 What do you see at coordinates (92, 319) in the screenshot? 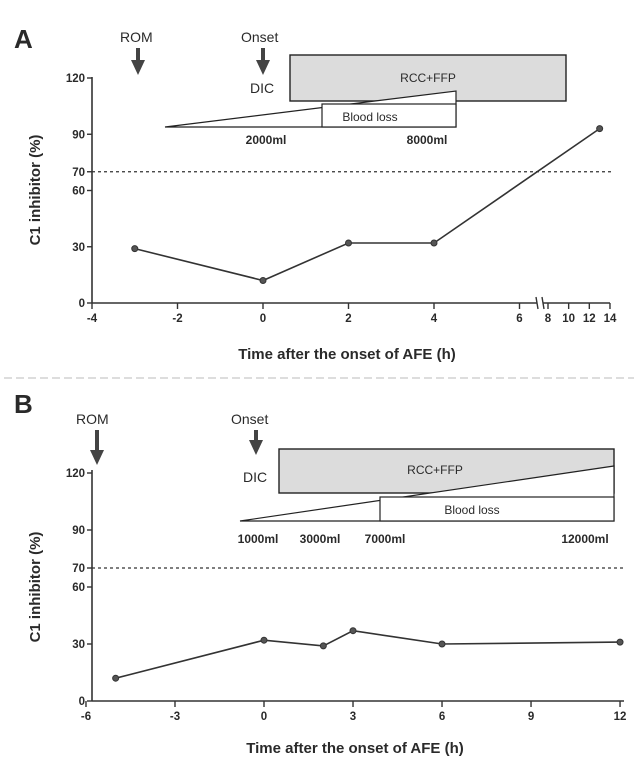
I see `x-tick-label: -4` at bounding box center [92, 319].